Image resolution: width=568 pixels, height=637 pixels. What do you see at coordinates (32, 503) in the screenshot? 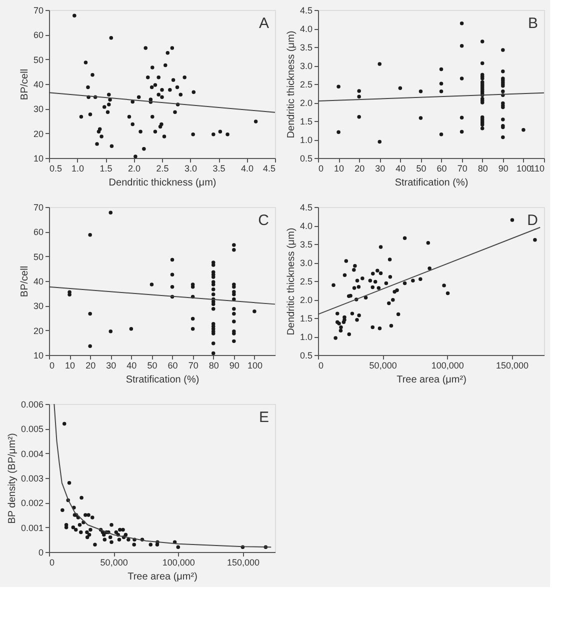
I see `y-tick-label: 0.002` at bounding box center [32, 503].